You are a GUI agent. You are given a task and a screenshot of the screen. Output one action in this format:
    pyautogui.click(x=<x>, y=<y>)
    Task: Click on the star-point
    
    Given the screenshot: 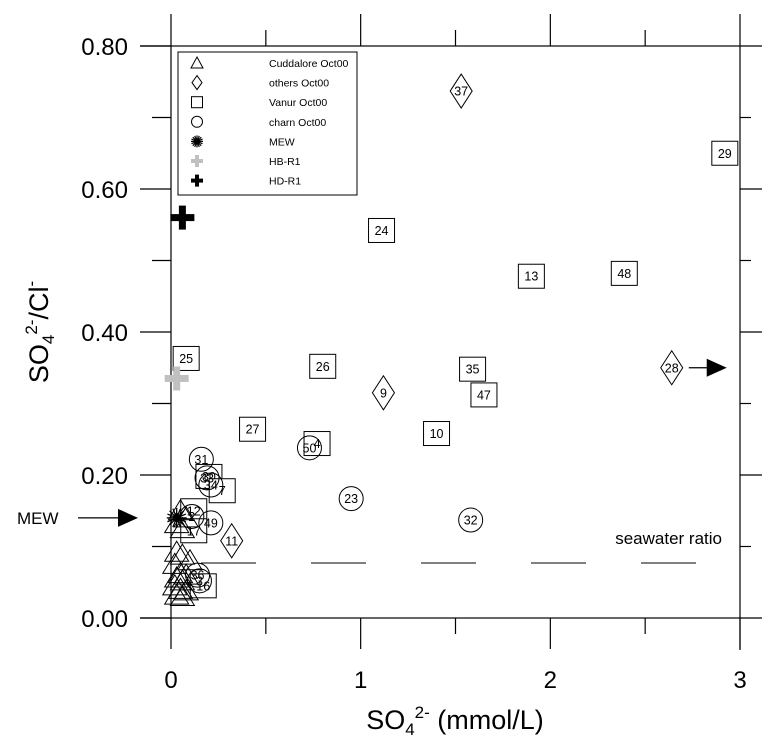 What is the action you would take?
    pyautogui.click(x=176, y=517)
    